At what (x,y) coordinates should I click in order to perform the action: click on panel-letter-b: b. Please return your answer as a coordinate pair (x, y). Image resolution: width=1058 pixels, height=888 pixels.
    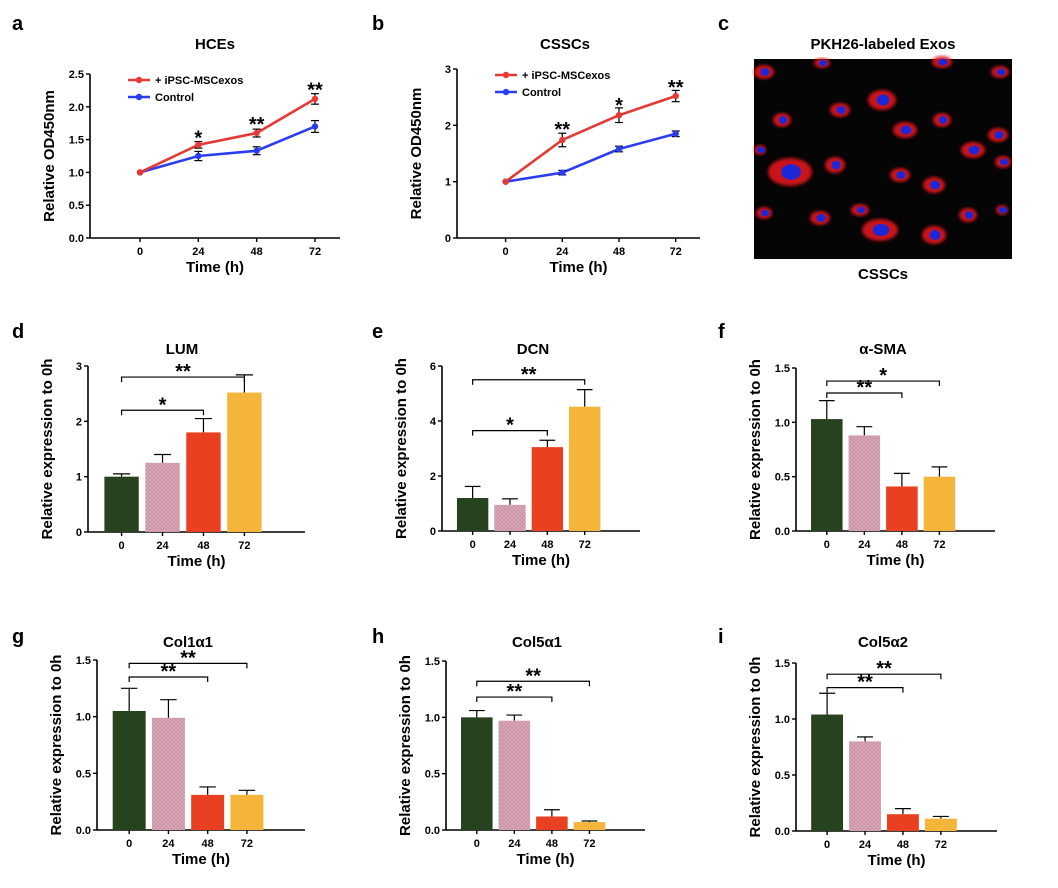
    Looking at the image, I should click on (378, 24).